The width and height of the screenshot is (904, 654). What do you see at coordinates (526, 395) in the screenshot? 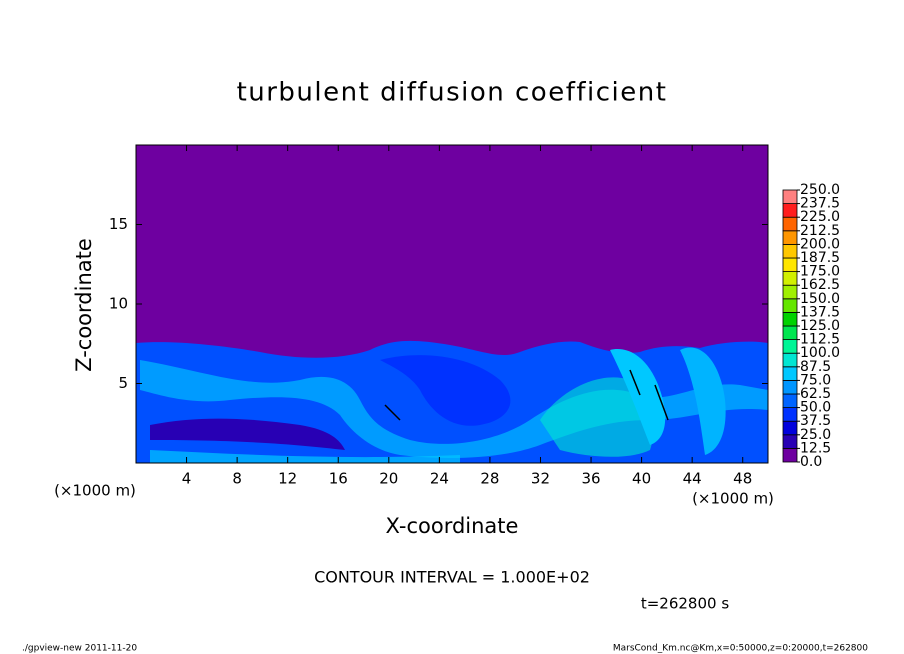
I see `contour-line` at bounding box center [526, 395].